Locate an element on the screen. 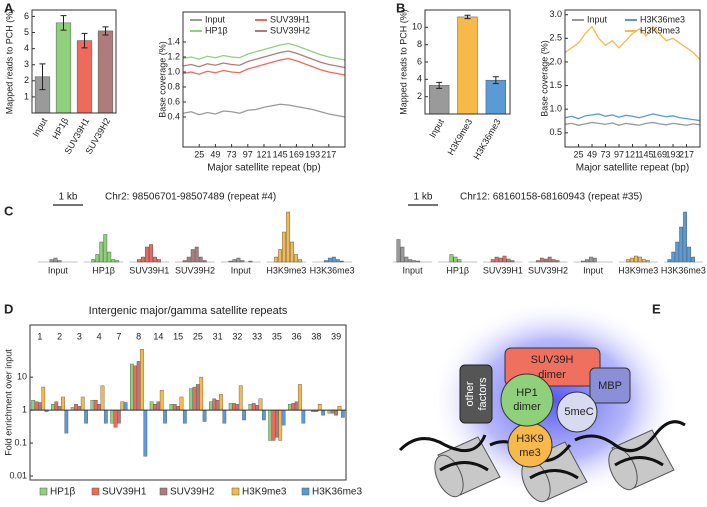  x-tick-label: 97 is located at coordinates (248, 154).